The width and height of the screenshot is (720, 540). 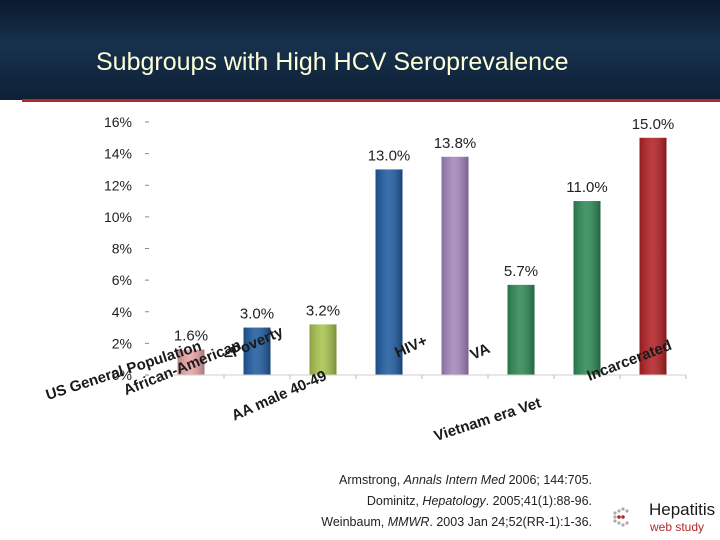 What do you see at coordinates (479, 501) in the screenshot?
I see `citation-dominitz: Dominitz, Hepatology. 2005;41(1):88-96.` at bounding box center [479, 501].